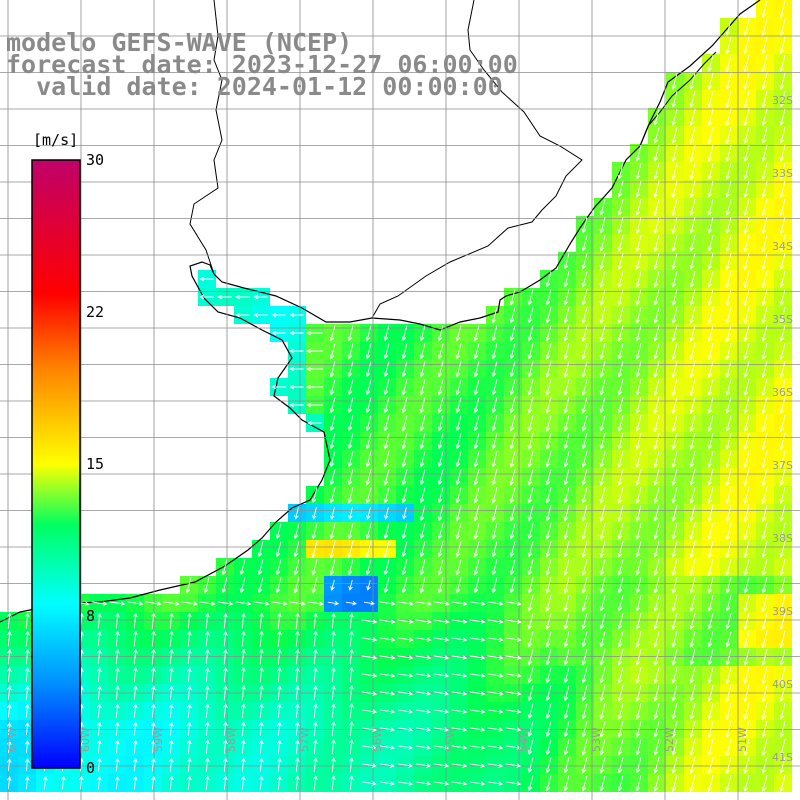  What do you see at coordinates (206, 137) in the screenshot?
I see `river-border` at bounding box center [206, 137].